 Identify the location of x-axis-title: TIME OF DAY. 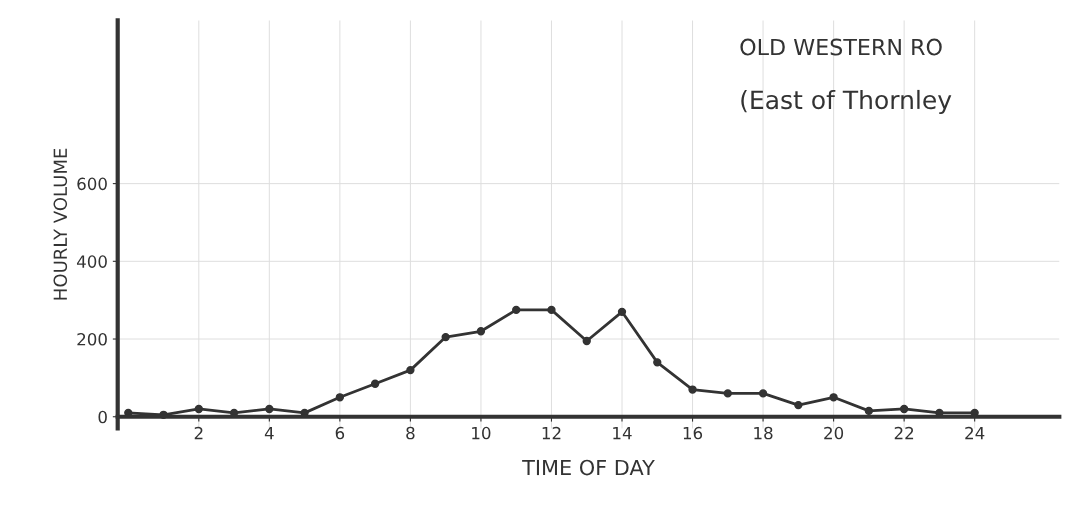
(588, 467).